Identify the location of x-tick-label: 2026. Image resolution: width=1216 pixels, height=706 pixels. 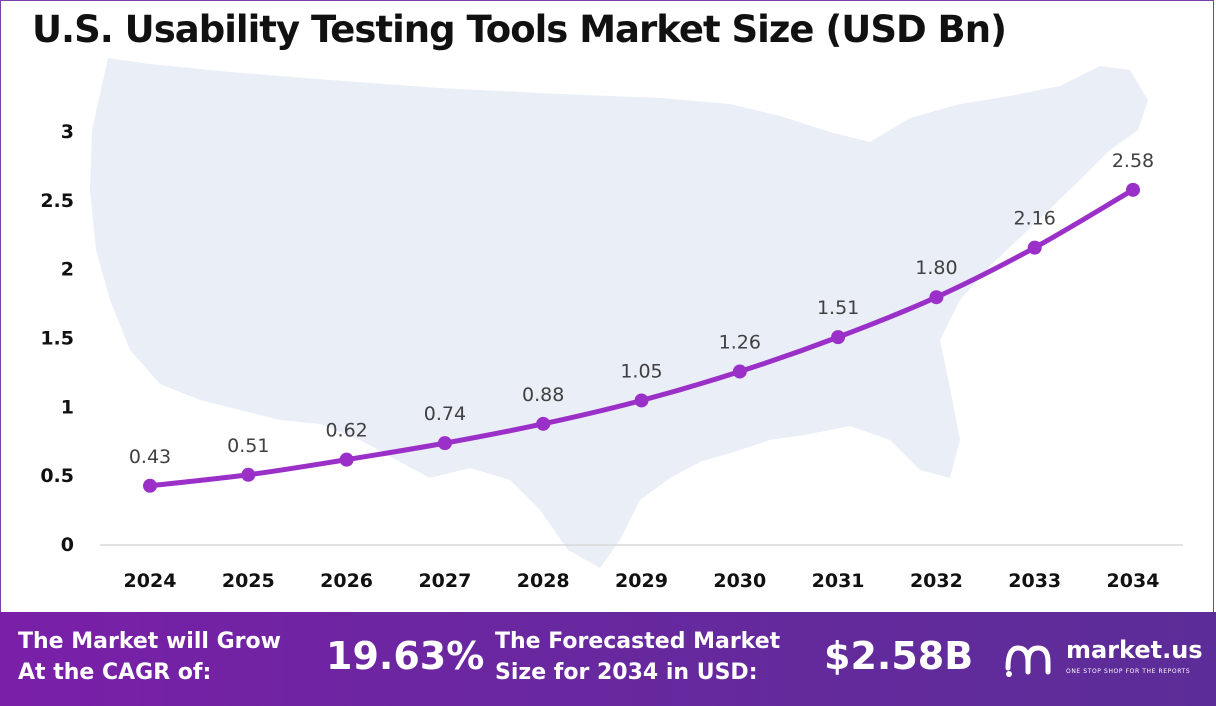
(346, 581).